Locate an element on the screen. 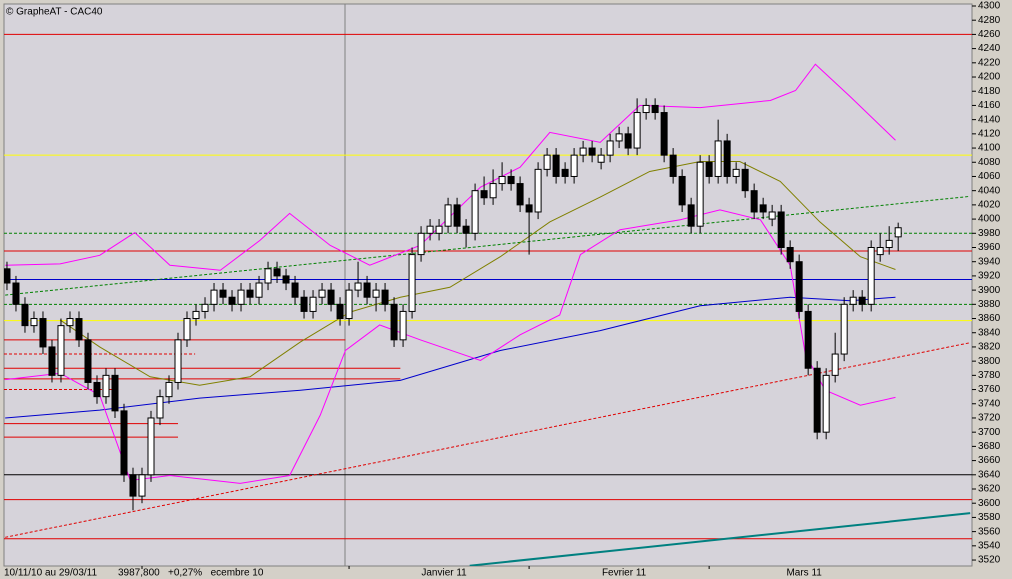 The image size is (1012, 579). change: +0,27% is located at coordinates (185, 573).